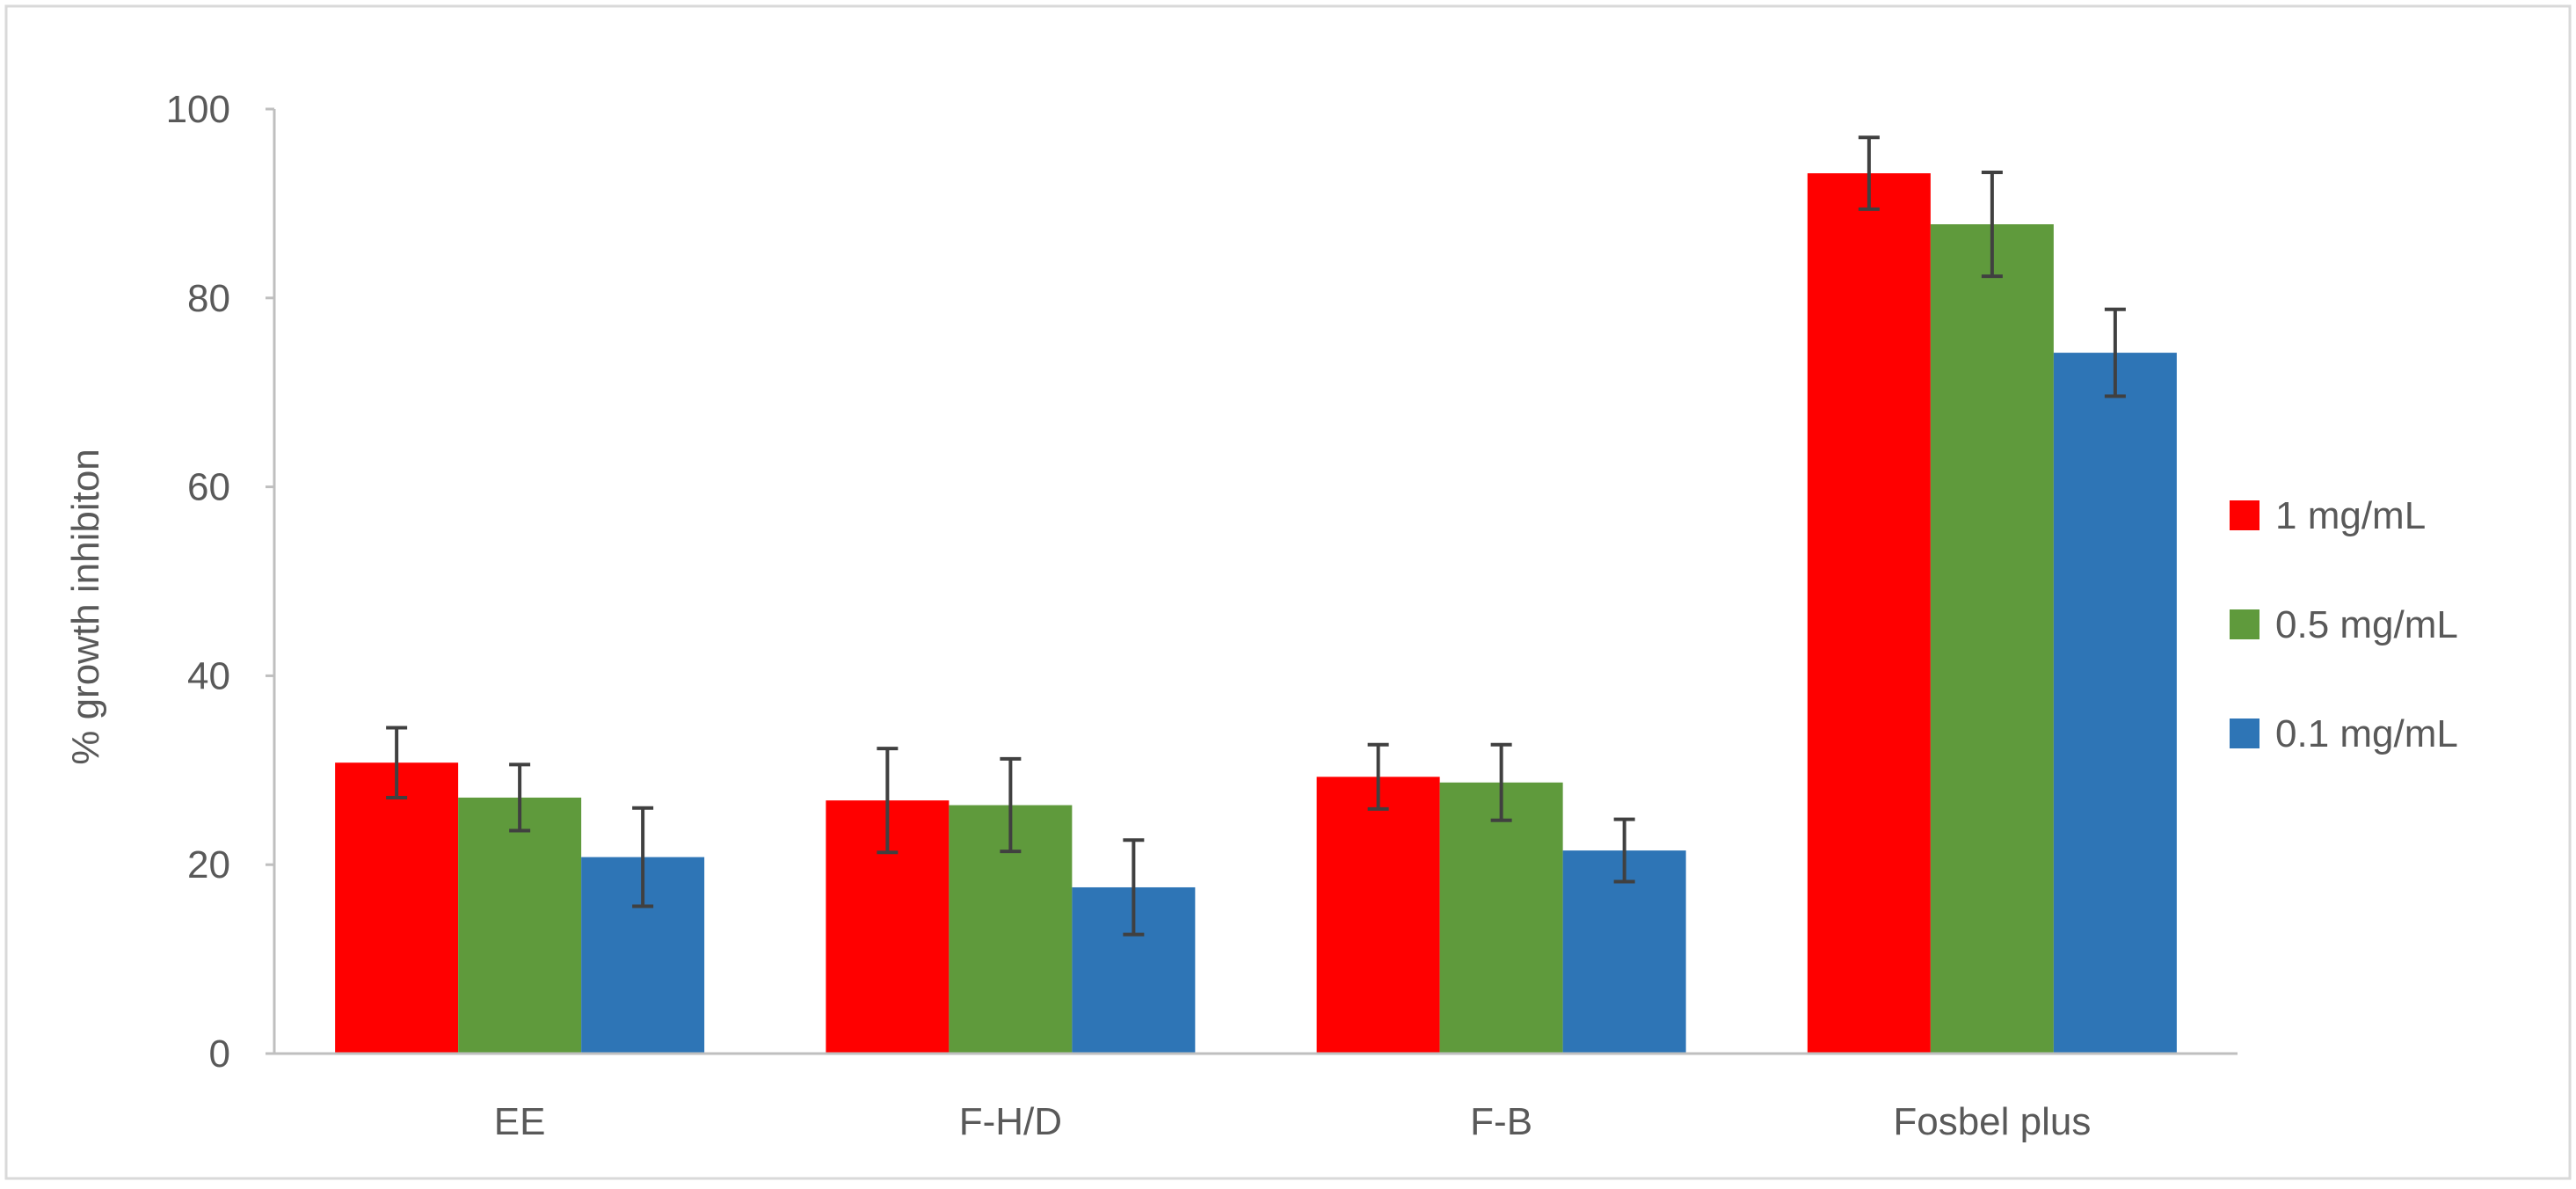 This screenshot has width=2576, height=1189. What do you see at coordinates (208, 298) in the screenshot?
I see `y-tick-label: 80` at bounding box center [208, 298].